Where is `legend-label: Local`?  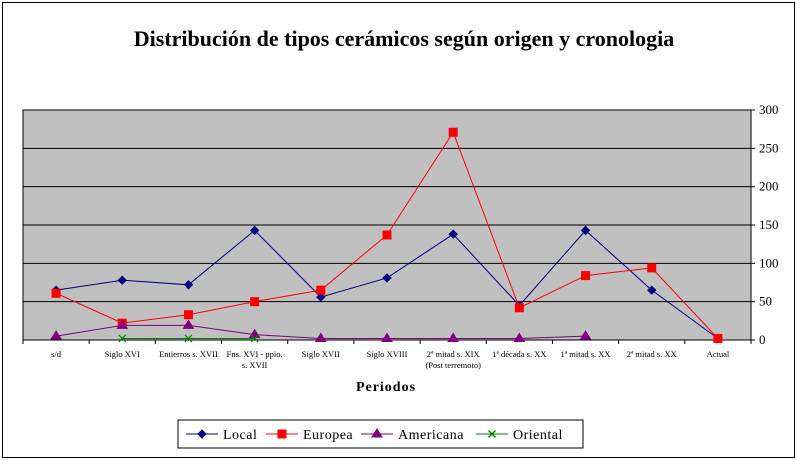 legend-label: Local is located at coordinates (240, 435).